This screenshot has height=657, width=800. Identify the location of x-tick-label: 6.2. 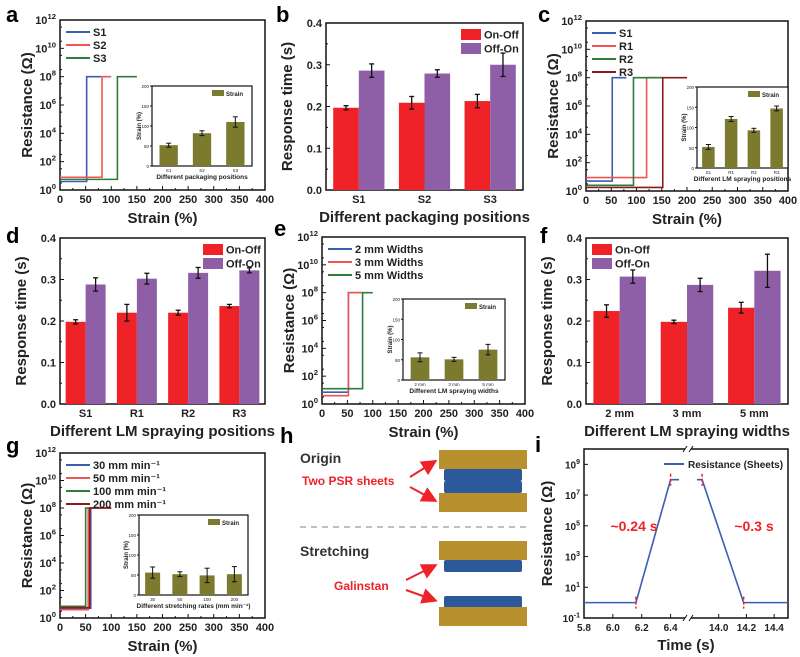
(642, 628).